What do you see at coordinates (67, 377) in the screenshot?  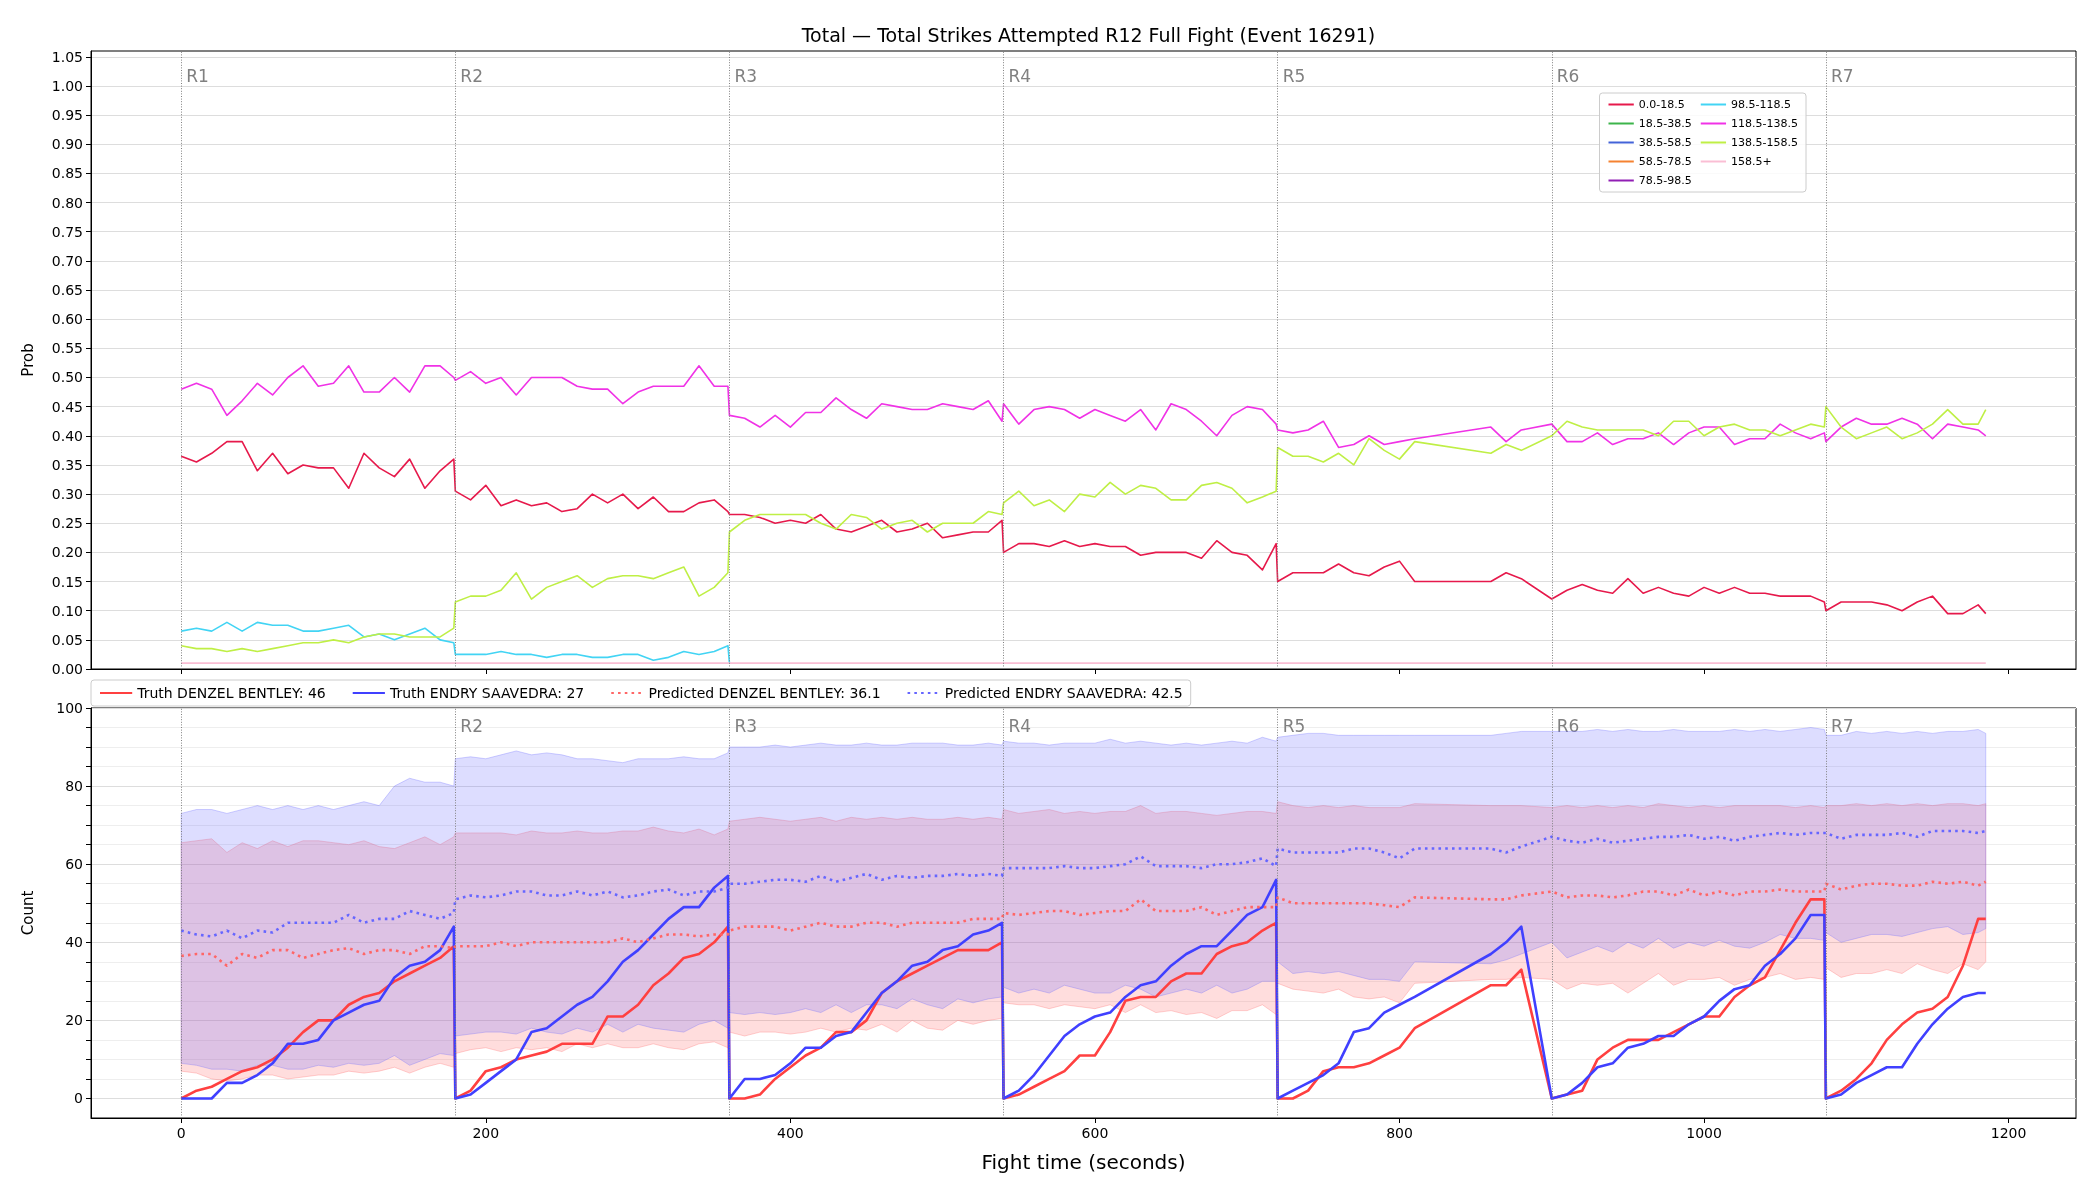 I see `y-tick-label: 0.50` at bounding box center [67, 377].